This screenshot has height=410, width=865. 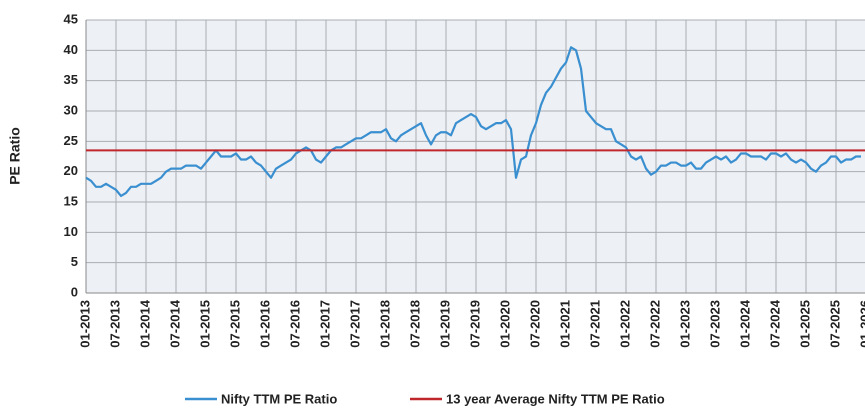 I want to click on y-tick-label: 20, so click(x=71, y=170).